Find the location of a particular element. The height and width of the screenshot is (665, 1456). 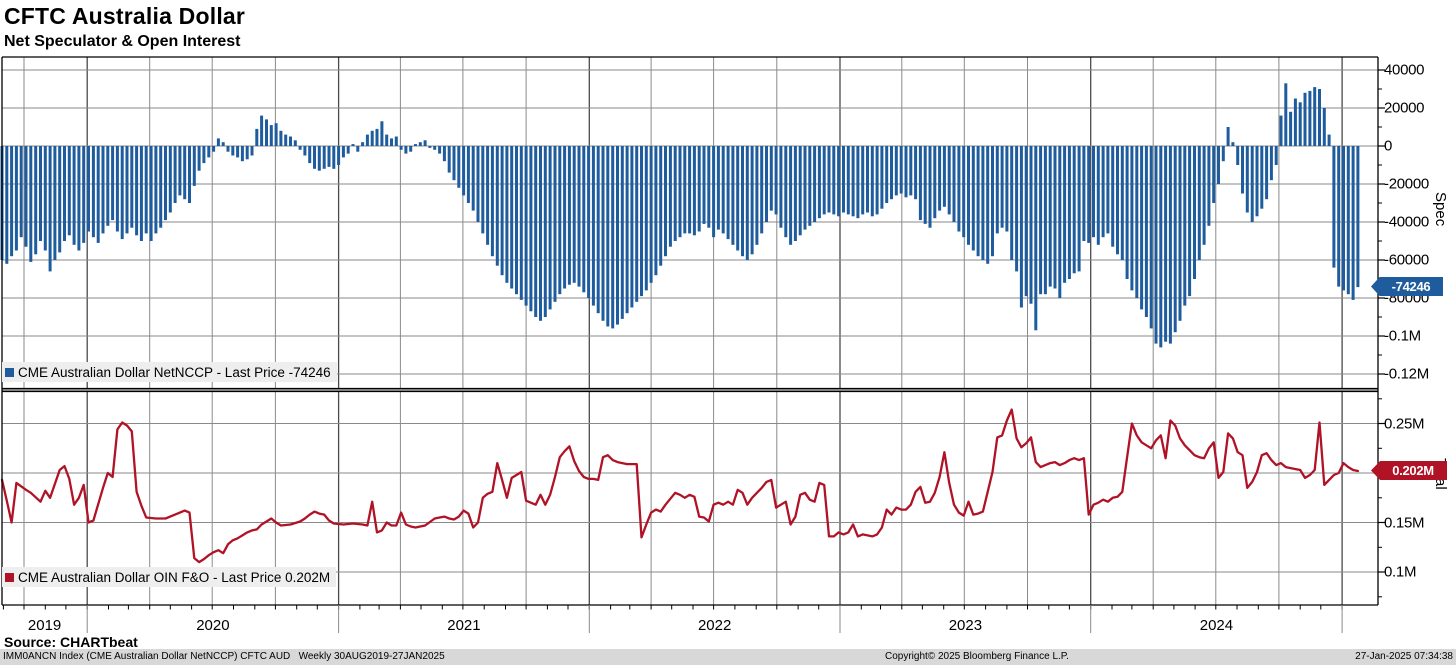

x-year-label: 2023 is located at coordinates (965, 625).